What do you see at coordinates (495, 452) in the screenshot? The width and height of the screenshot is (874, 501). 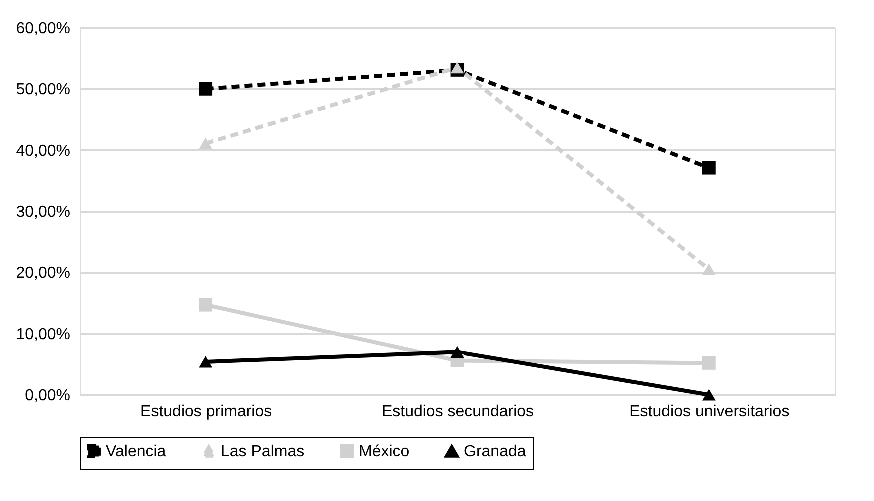 I see `legend-label: Granada` at bounding box center [495, 452].